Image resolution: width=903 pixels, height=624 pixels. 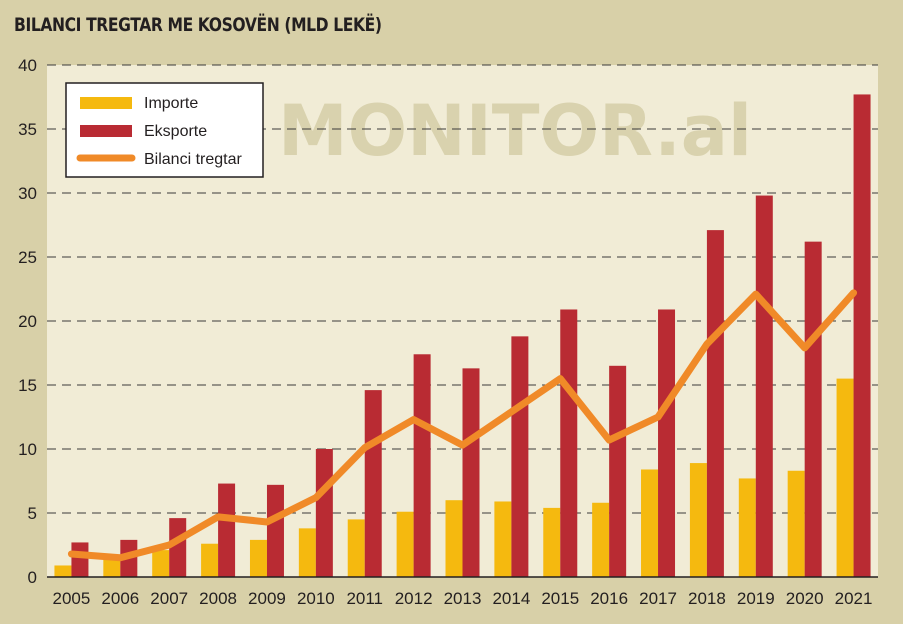 What do you see at coordinates (198, 25) in the screenshot?
I see `chart-title: BILANCI TREGTAR ME KOSOVËN (MLD LEKË)` at bounding box center [198, 25].